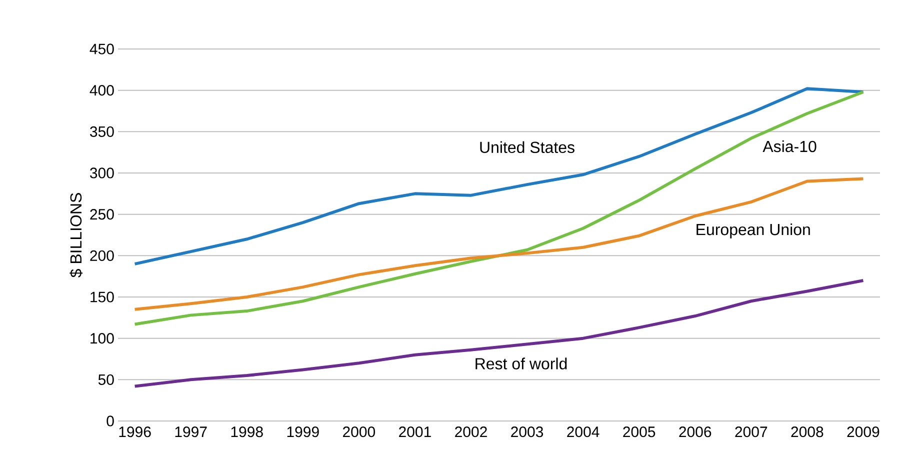  What do you see at coordinates (695, 432) in the screenshot?
I see `x-tick-label: 2006` at bounding box center [695, 432].